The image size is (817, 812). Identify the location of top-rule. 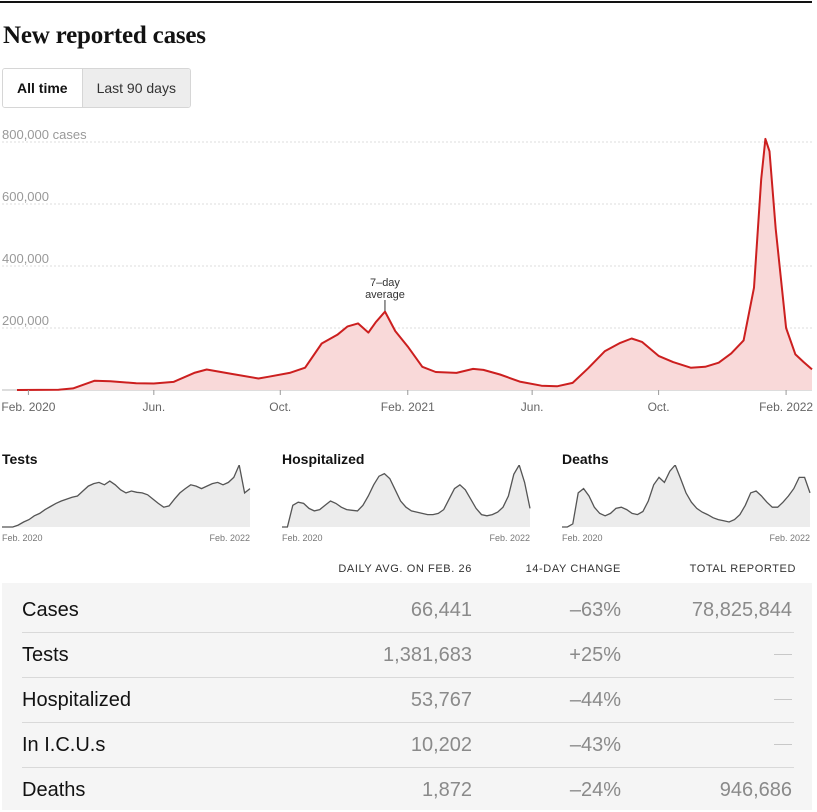
(406, 2).